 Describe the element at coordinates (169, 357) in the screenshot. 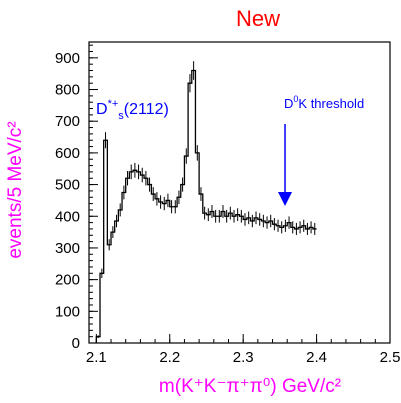

I see `x-tick-label: 2.2` at that location.